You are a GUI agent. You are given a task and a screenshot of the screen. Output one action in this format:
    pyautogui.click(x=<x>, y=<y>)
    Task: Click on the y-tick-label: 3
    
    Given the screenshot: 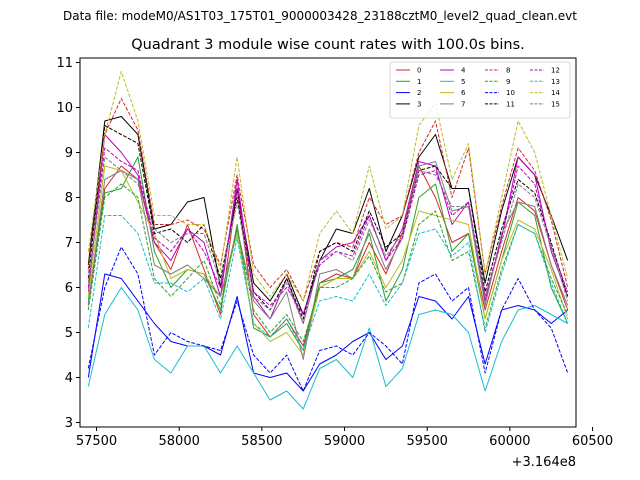 What is the action you would take?
    pyautogui.click(x=69, y=423)
    